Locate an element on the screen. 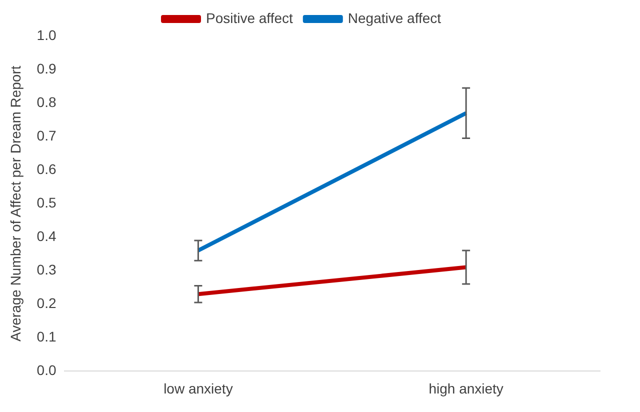 Image resolution: width=640 pixels, height=412 pixels. y-tick-label: 0.4 is located at coordinates (46, 236).